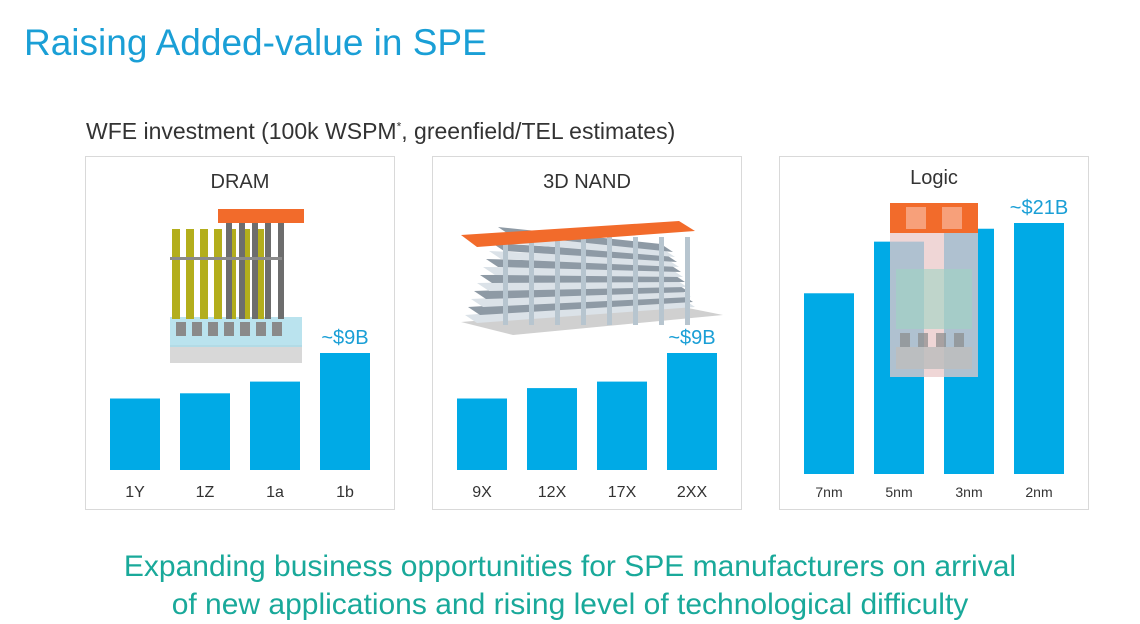  What do you see at coordinates (135, 492) in the screenshot?
I see `category-label: 1Y` at bounding box center [135, 492].